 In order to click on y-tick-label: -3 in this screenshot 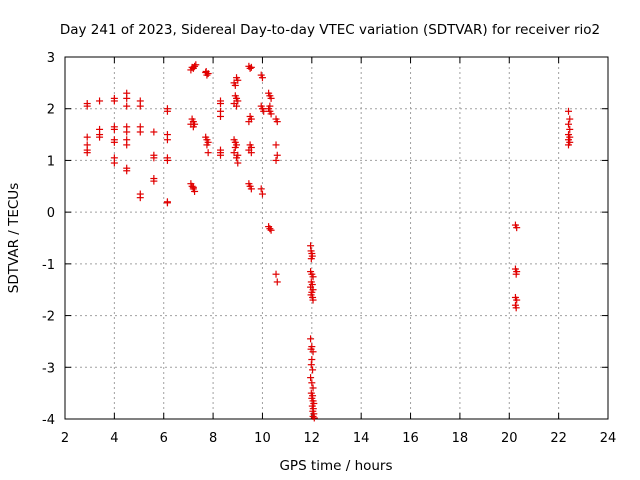, I will do `click(48, 368)`.